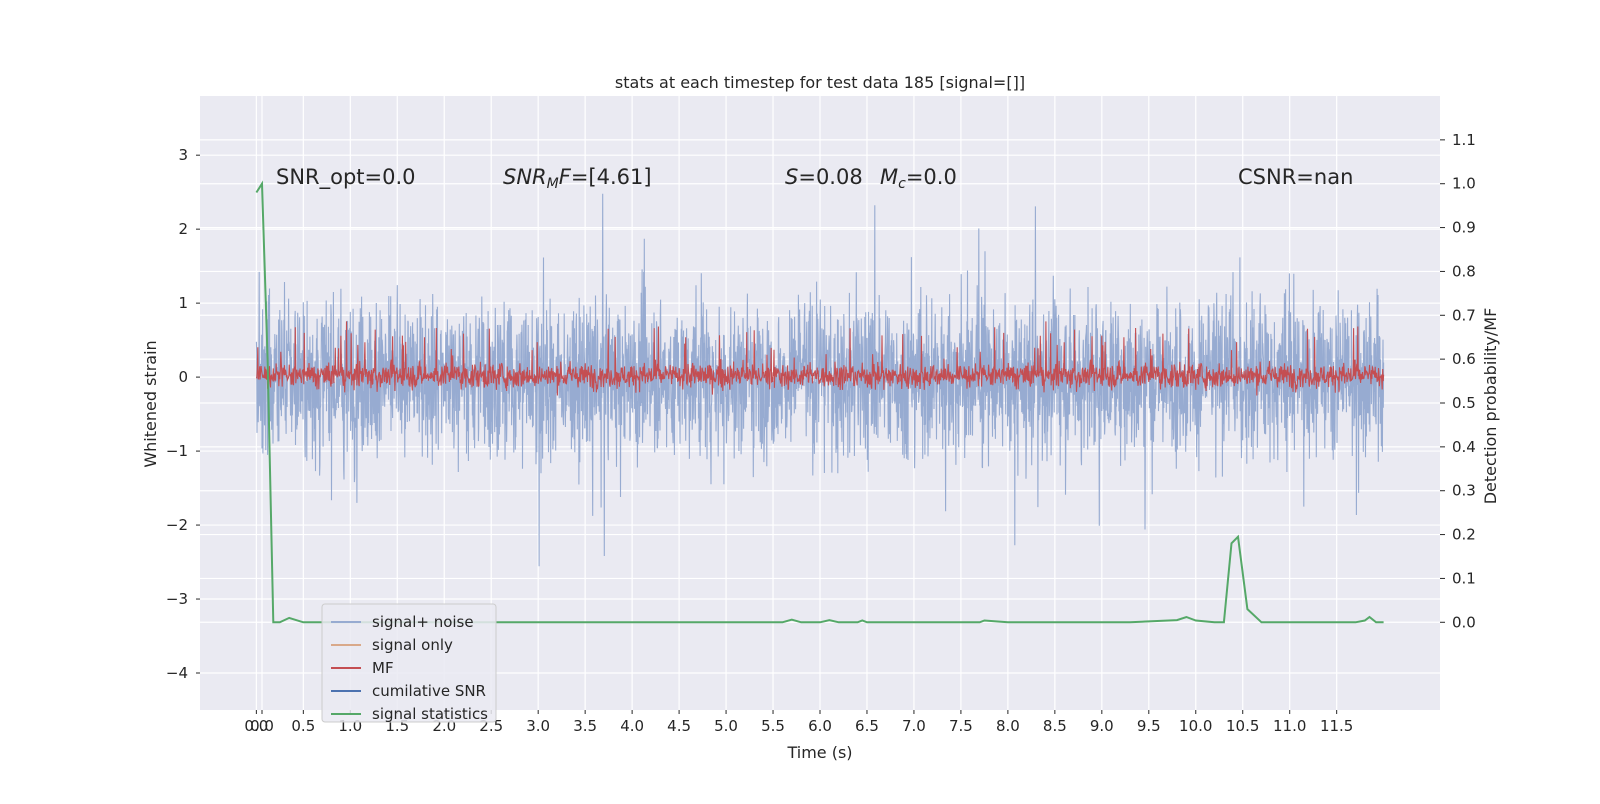  What do you see at coordinates (183, 414) in the screenshot?
I see `y-axis-ticks: 3 2 1 0 −1 −2 −3 −4` at bounding box center [183, 414].